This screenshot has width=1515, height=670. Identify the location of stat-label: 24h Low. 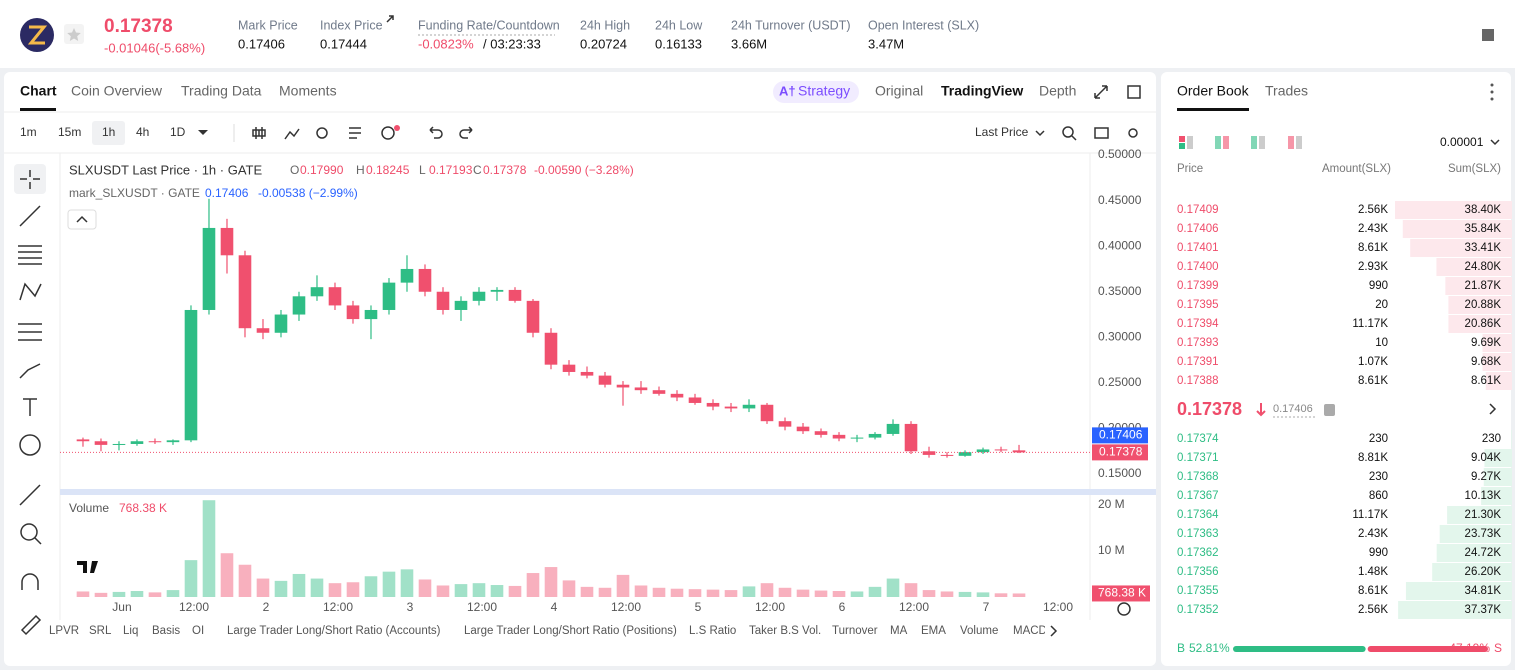
(679, 25).